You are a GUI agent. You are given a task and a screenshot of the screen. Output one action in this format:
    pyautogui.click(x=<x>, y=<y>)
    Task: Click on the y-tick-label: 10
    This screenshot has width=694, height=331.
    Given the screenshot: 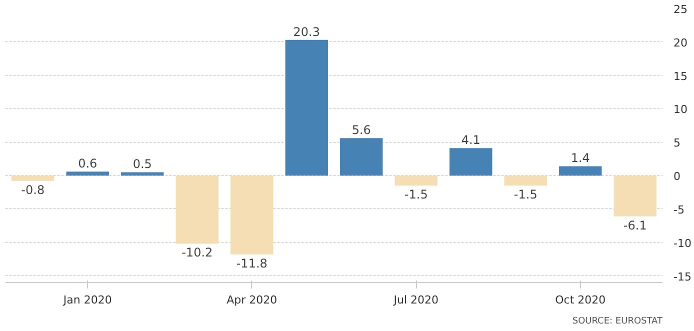 What is the action you would take?
    pyautogui.click(x=681, y=109)
    